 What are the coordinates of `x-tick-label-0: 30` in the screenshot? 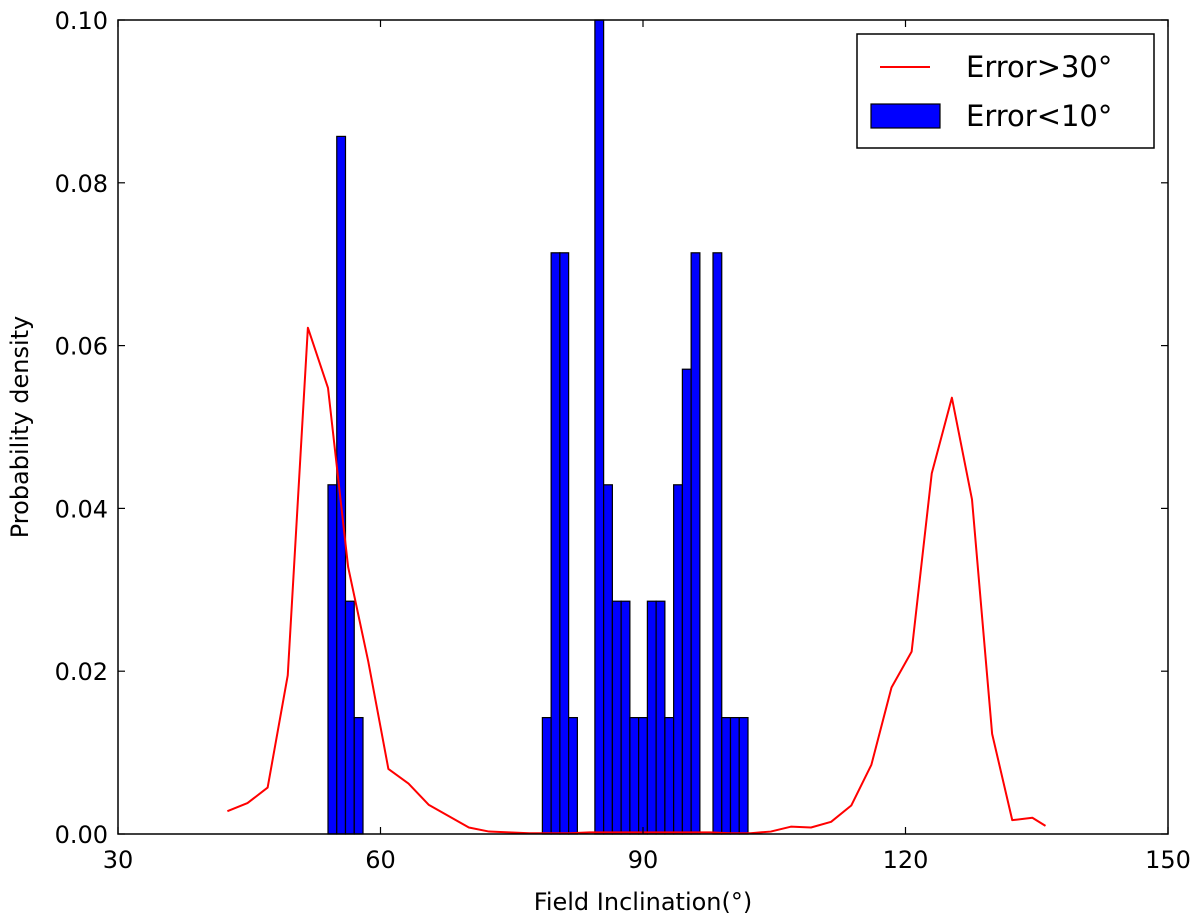 It's located at (118, 860).